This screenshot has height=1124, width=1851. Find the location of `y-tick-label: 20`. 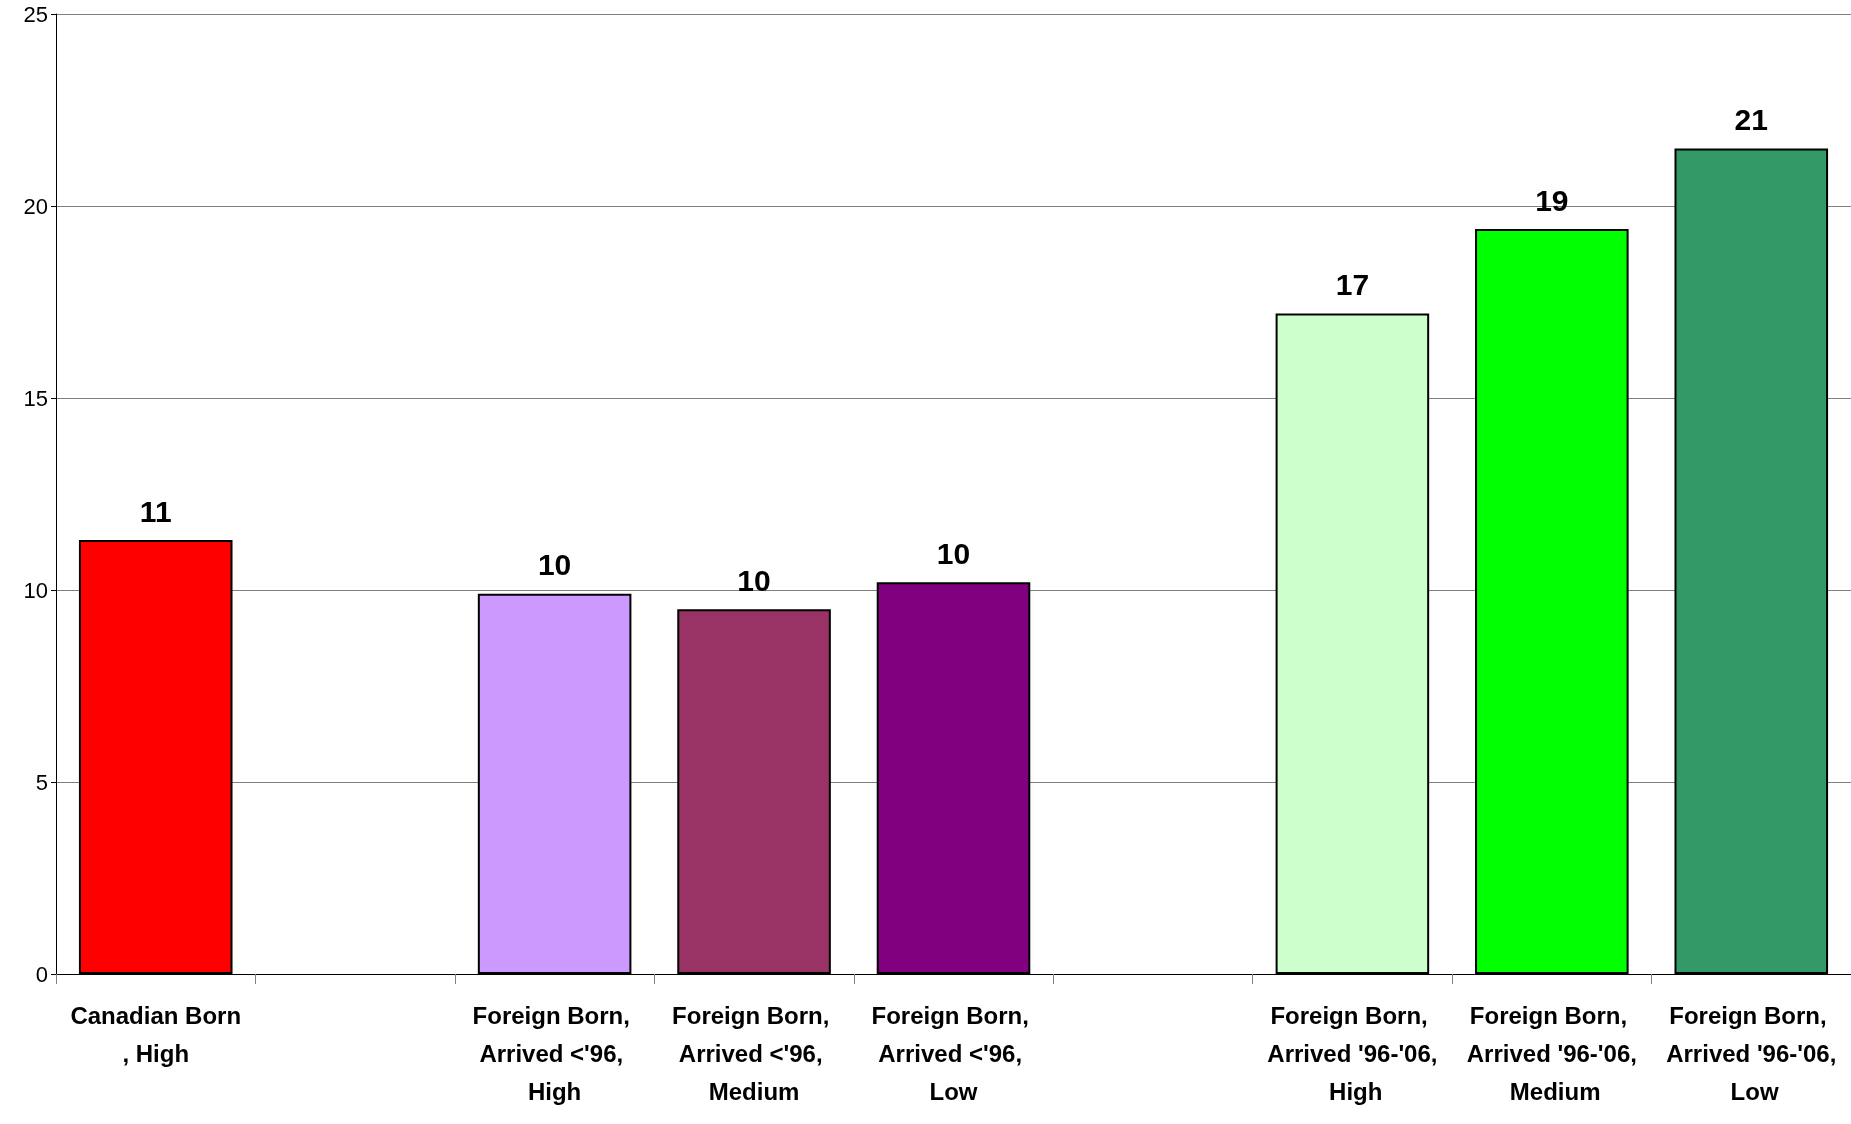

y-tick-label: 20 is located at coordinates (35, 206).